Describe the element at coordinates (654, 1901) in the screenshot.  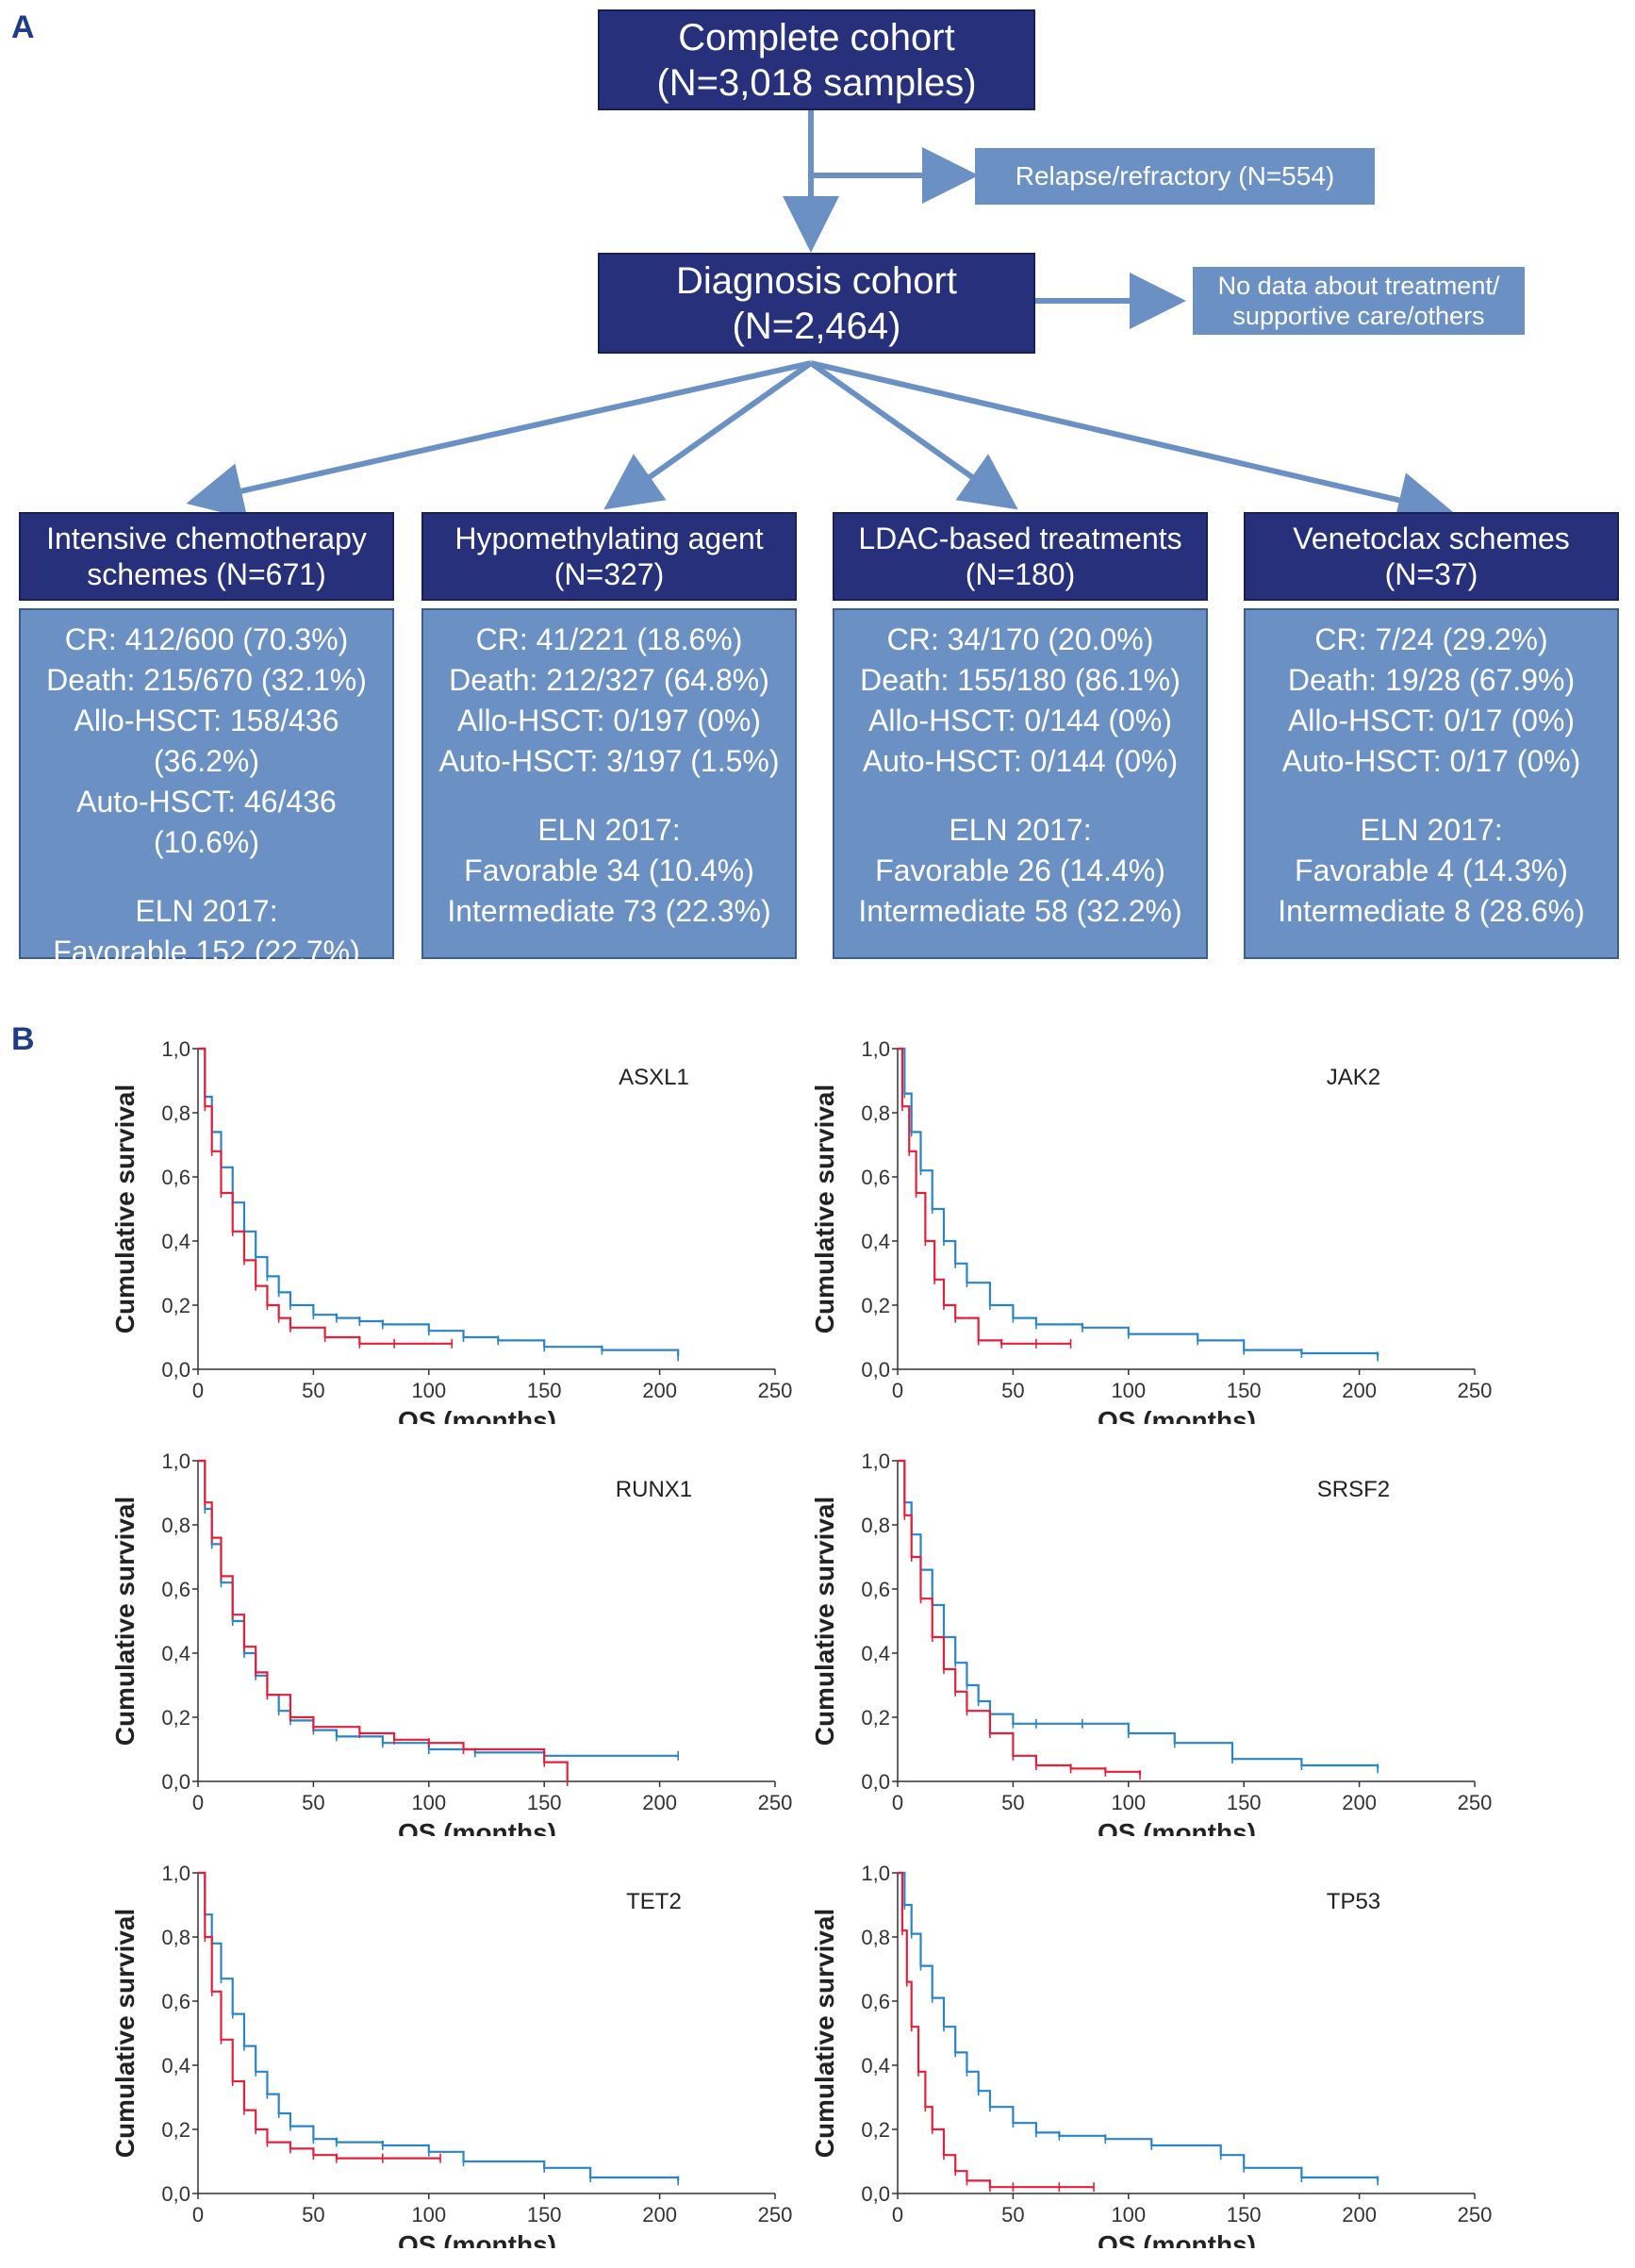
I see `gene-title: TET2` at that location.